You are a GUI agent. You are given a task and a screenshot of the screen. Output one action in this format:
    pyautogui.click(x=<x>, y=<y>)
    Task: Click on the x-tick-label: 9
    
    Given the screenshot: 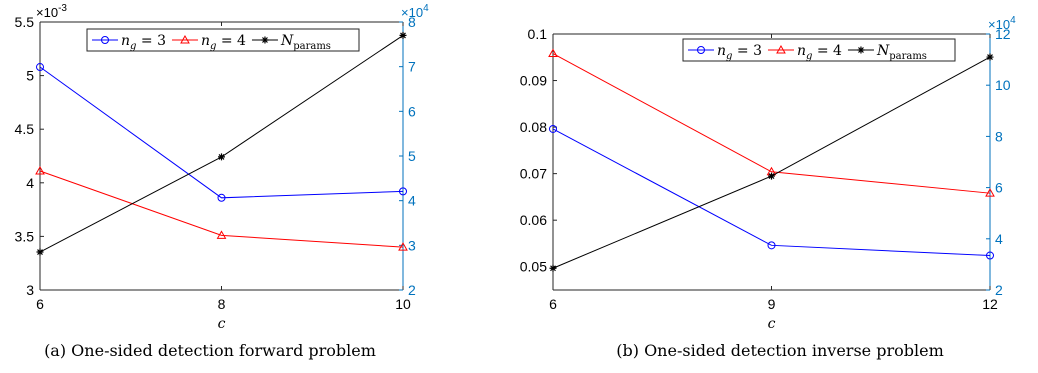 What is the action you would take?
    pyautogui.click(x=772, y=304)
    